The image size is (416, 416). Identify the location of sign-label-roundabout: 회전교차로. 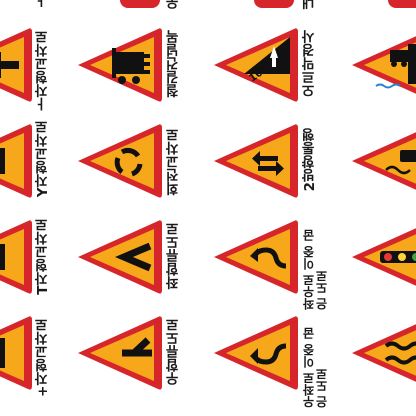
(174, 162).